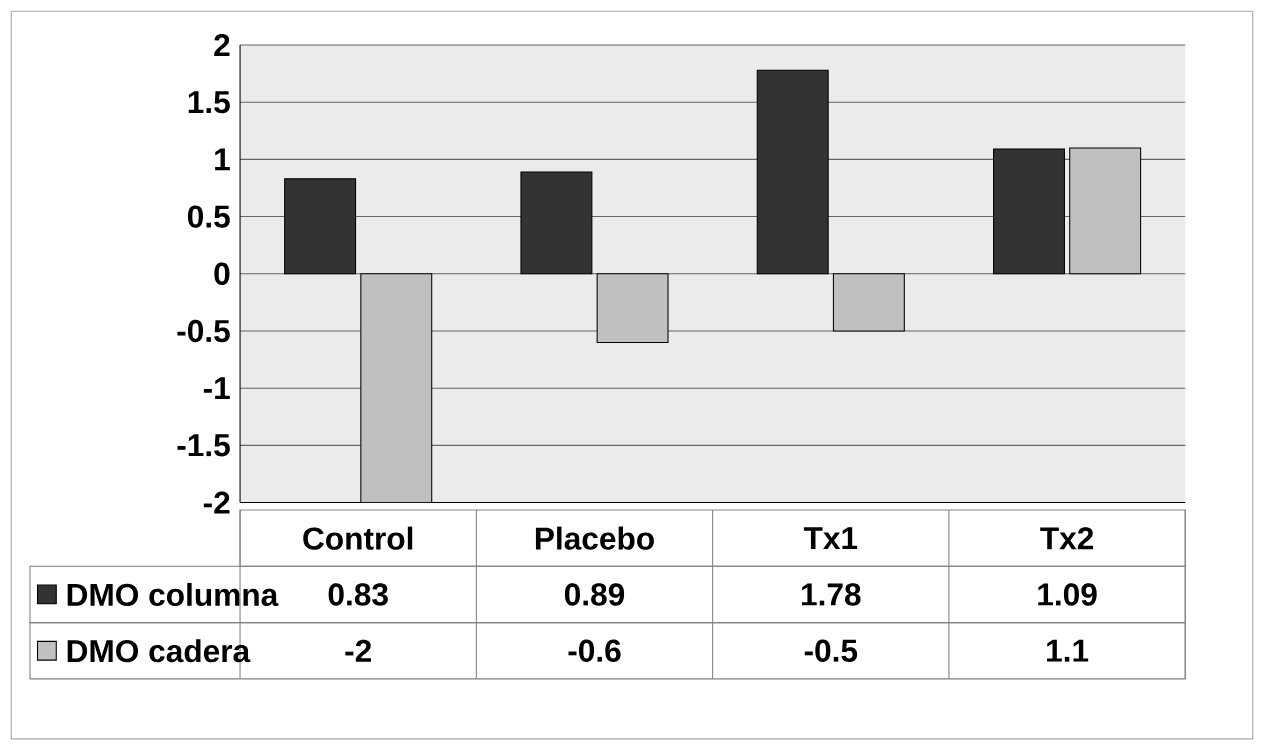  Describe the element at coordinates (358, 650) in the screenshot. I see `data-label: -2` at that location.